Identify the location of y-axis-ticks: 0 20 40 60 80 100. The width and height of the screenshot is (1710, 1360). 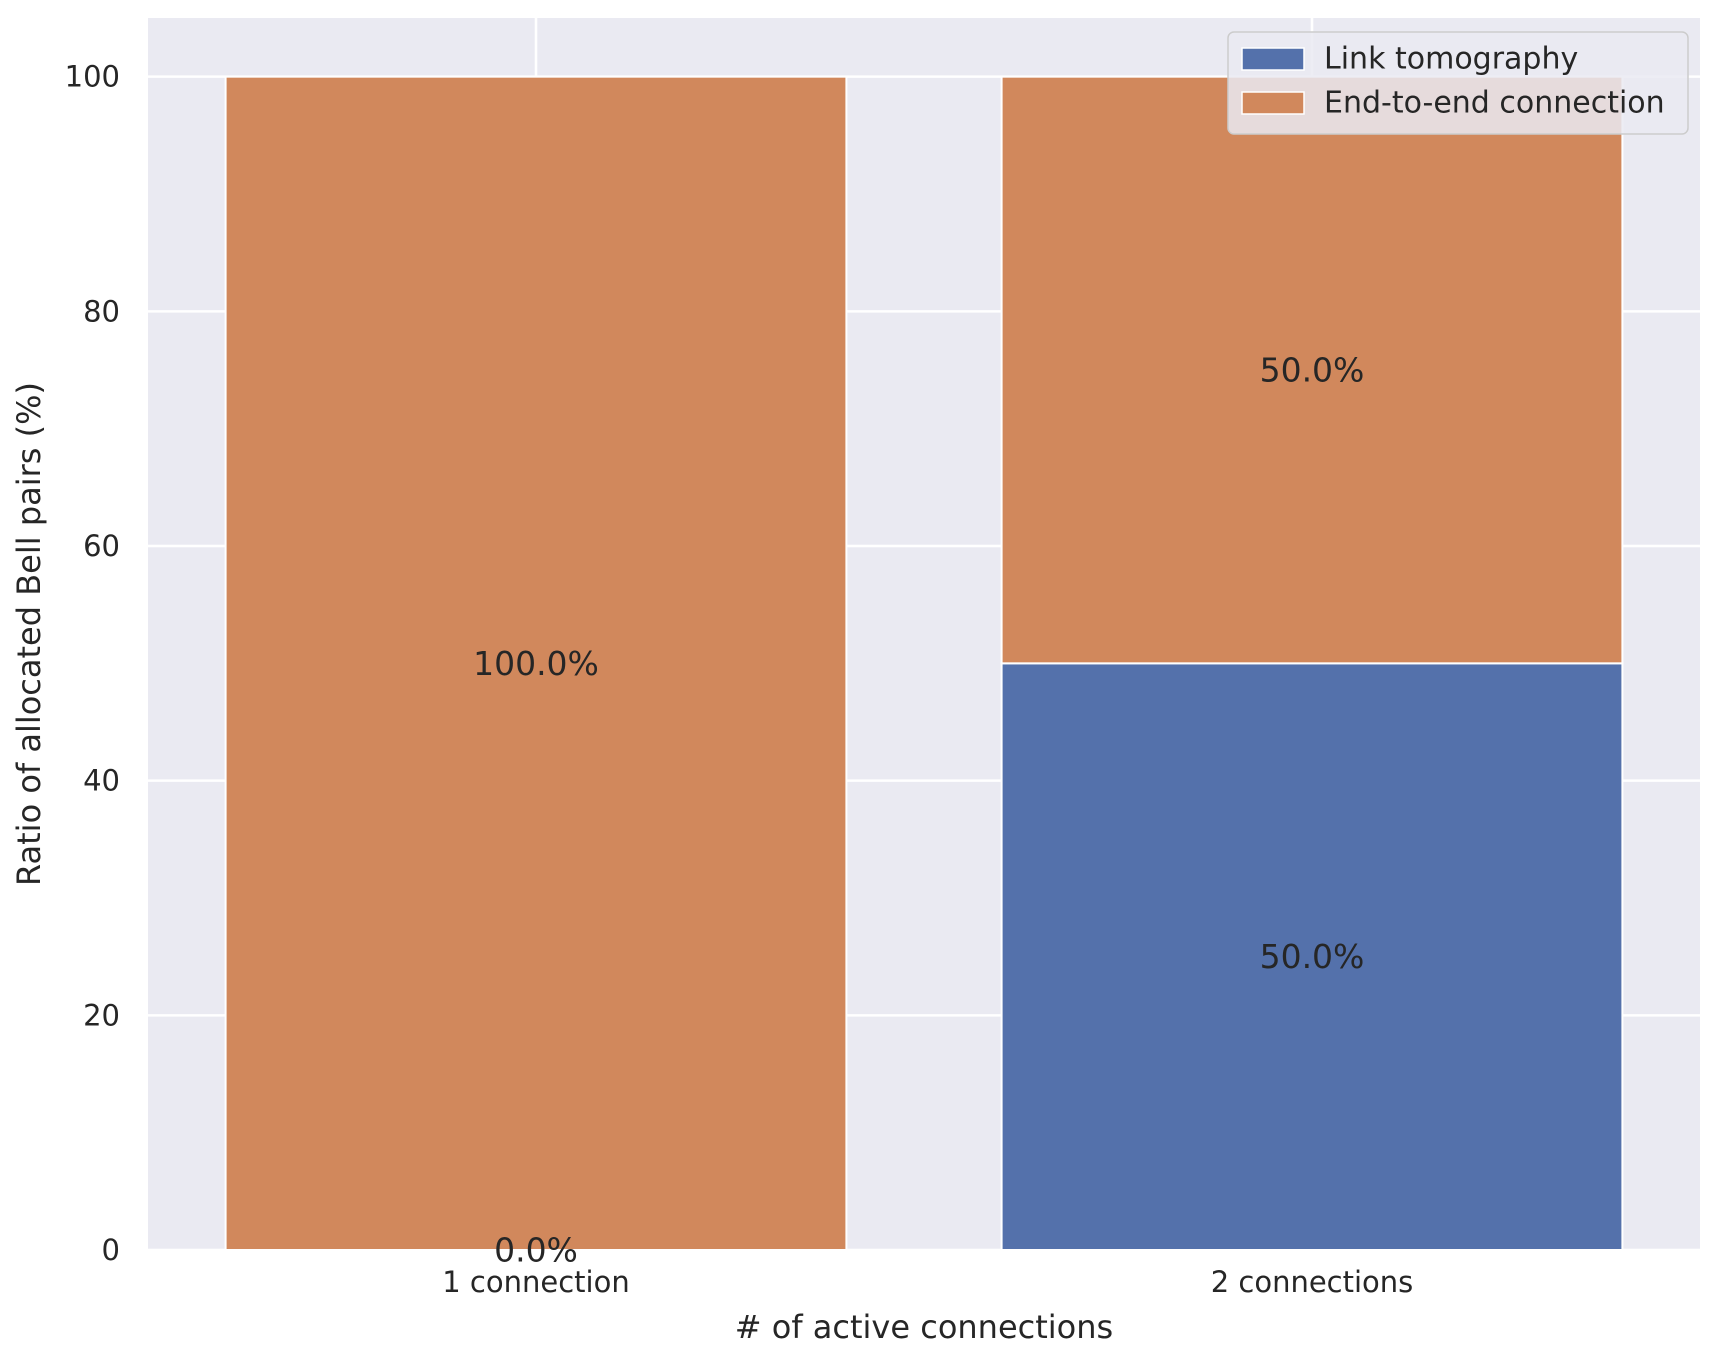
(92, 663).